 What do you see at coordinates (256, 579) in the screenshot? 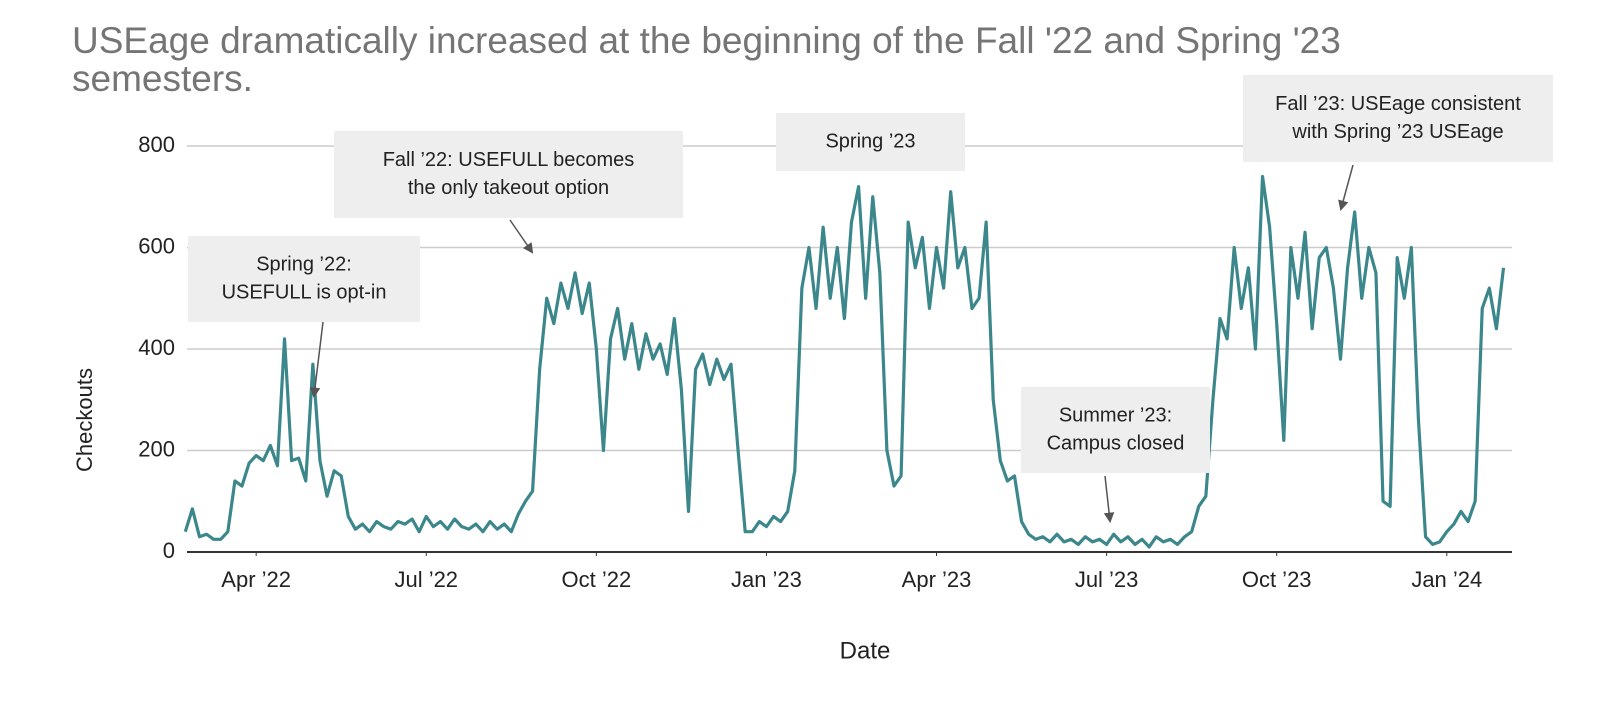
I see `x-tick-label: Apr ’22` at bounding box center [256, 579].